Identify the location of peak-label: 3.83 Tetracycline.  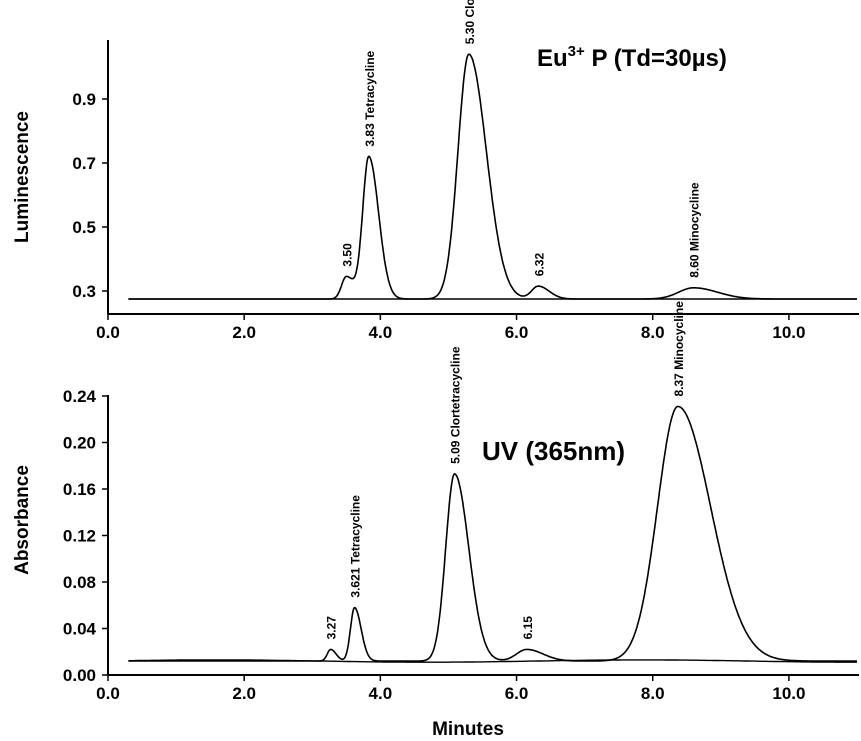
(370, 98).